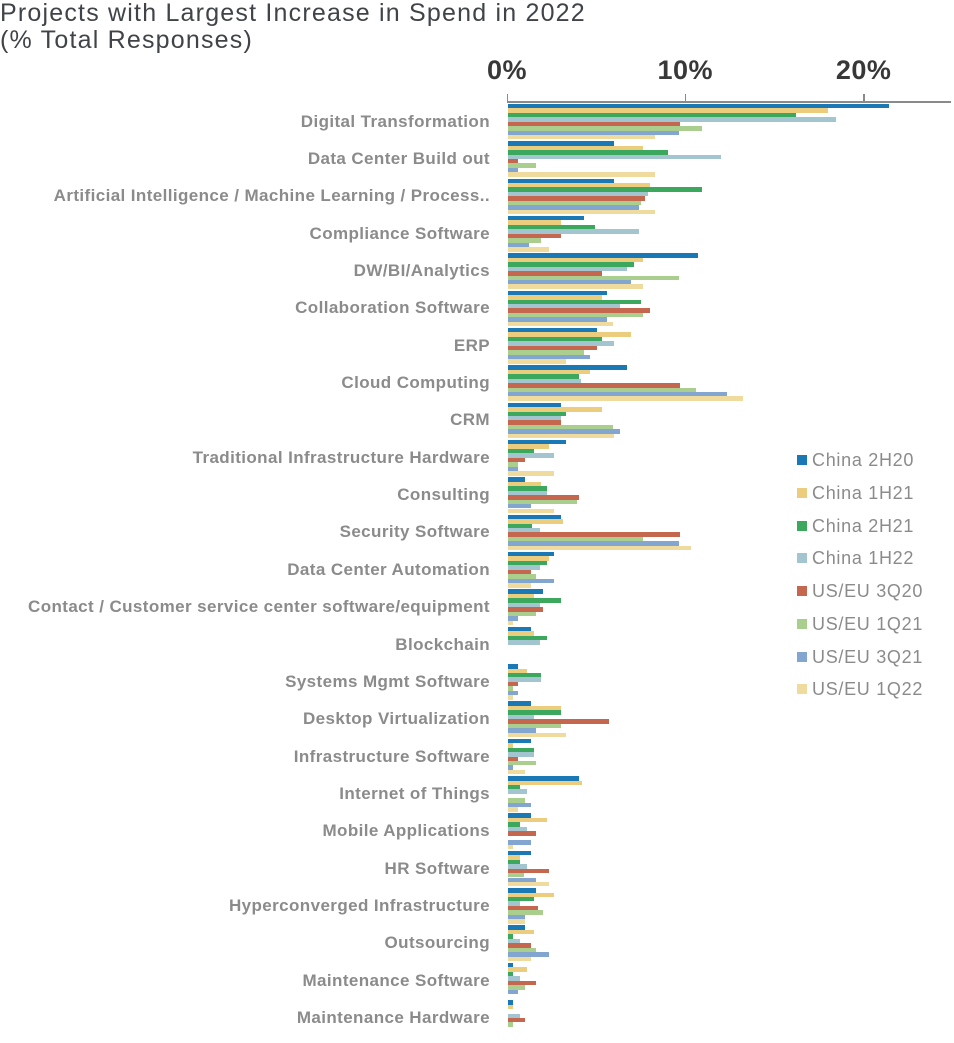 The image size is (954, 1043). What do you see at coordinates (519, 805) in the screenshot?
I see `bar-internet-of-things-us-eu-3q21` at bounding box center [519, 805].